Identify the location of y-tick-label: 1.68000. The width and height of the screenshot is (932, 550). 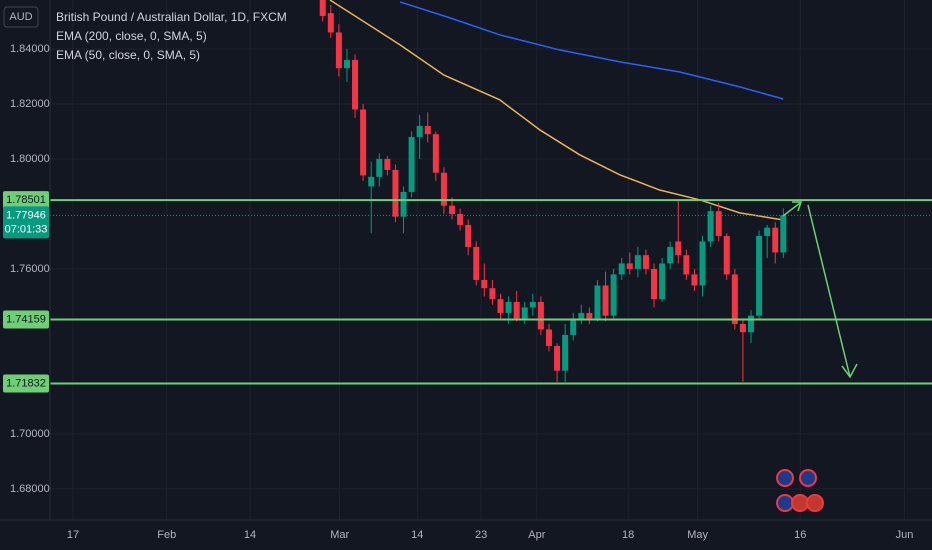
(30, 489).